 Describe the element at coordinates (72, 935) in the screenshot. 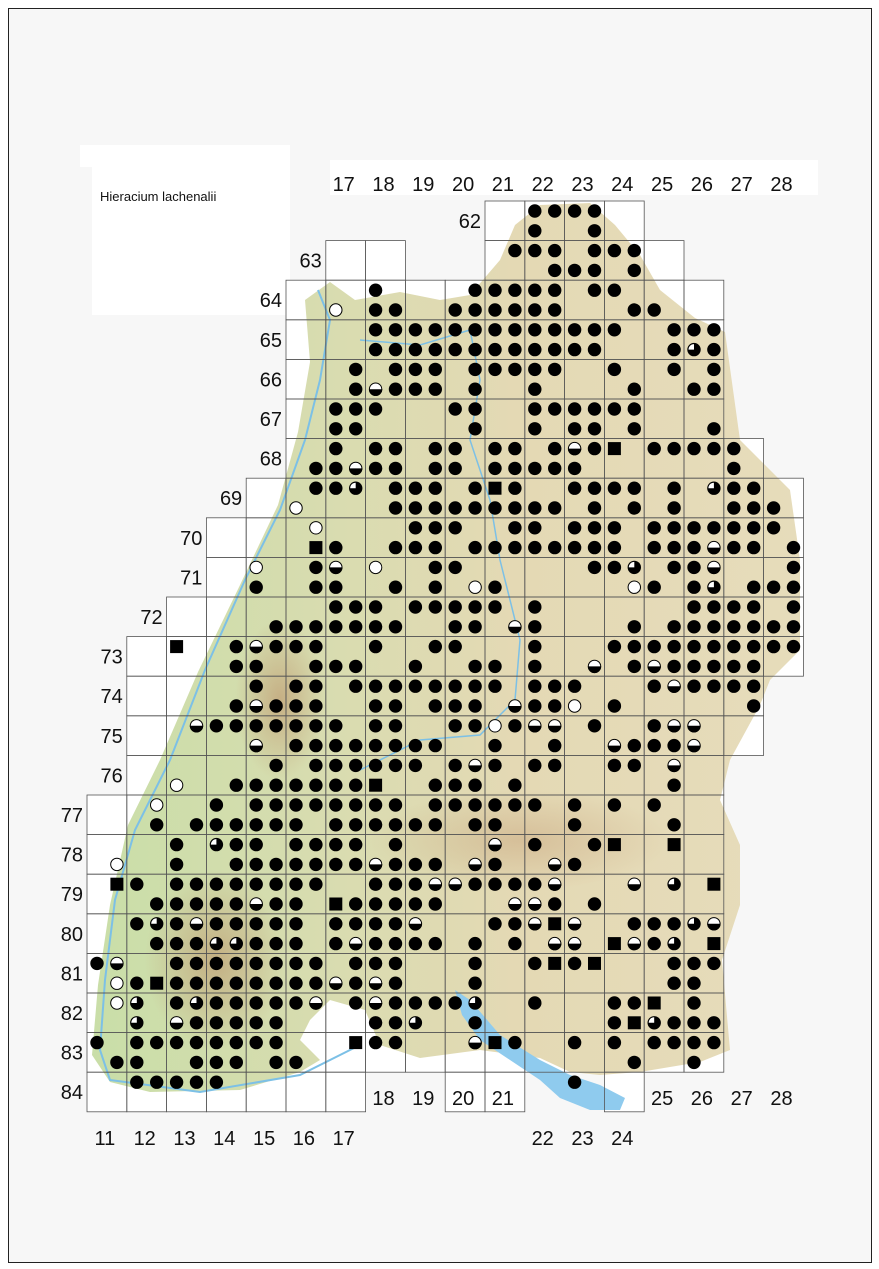

I see `row-label: 80` at that location.